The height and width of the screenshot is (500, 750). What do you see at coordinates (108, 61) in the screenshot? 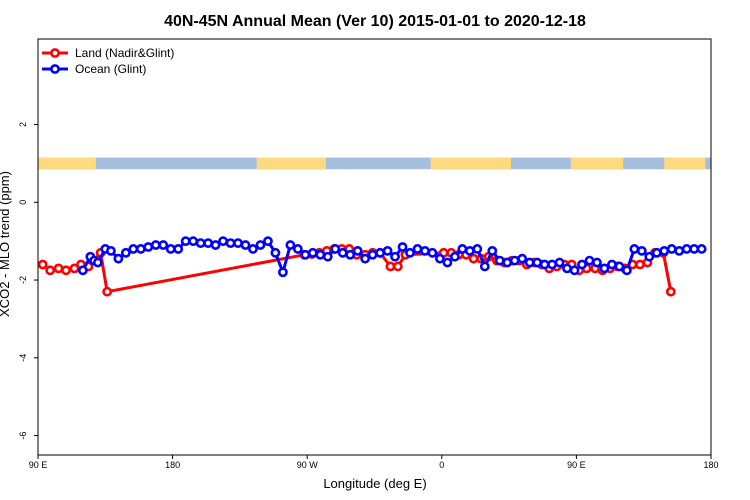
I see `legend: Land (Nadir&Glint) Ocean (Glint)` at bounding box center [108, 61].